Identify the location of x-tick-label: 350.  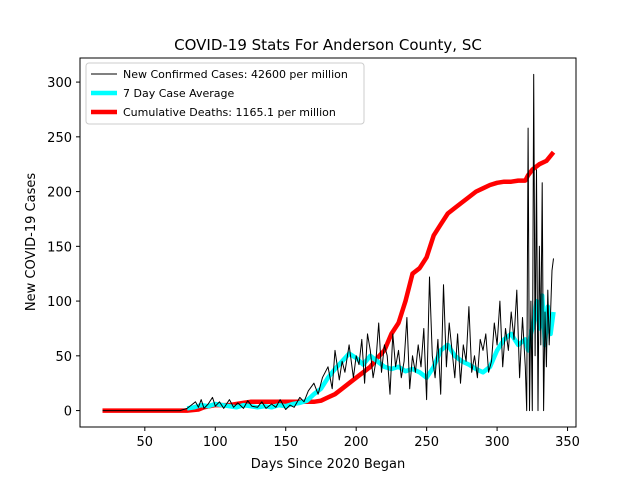
(567, 442).